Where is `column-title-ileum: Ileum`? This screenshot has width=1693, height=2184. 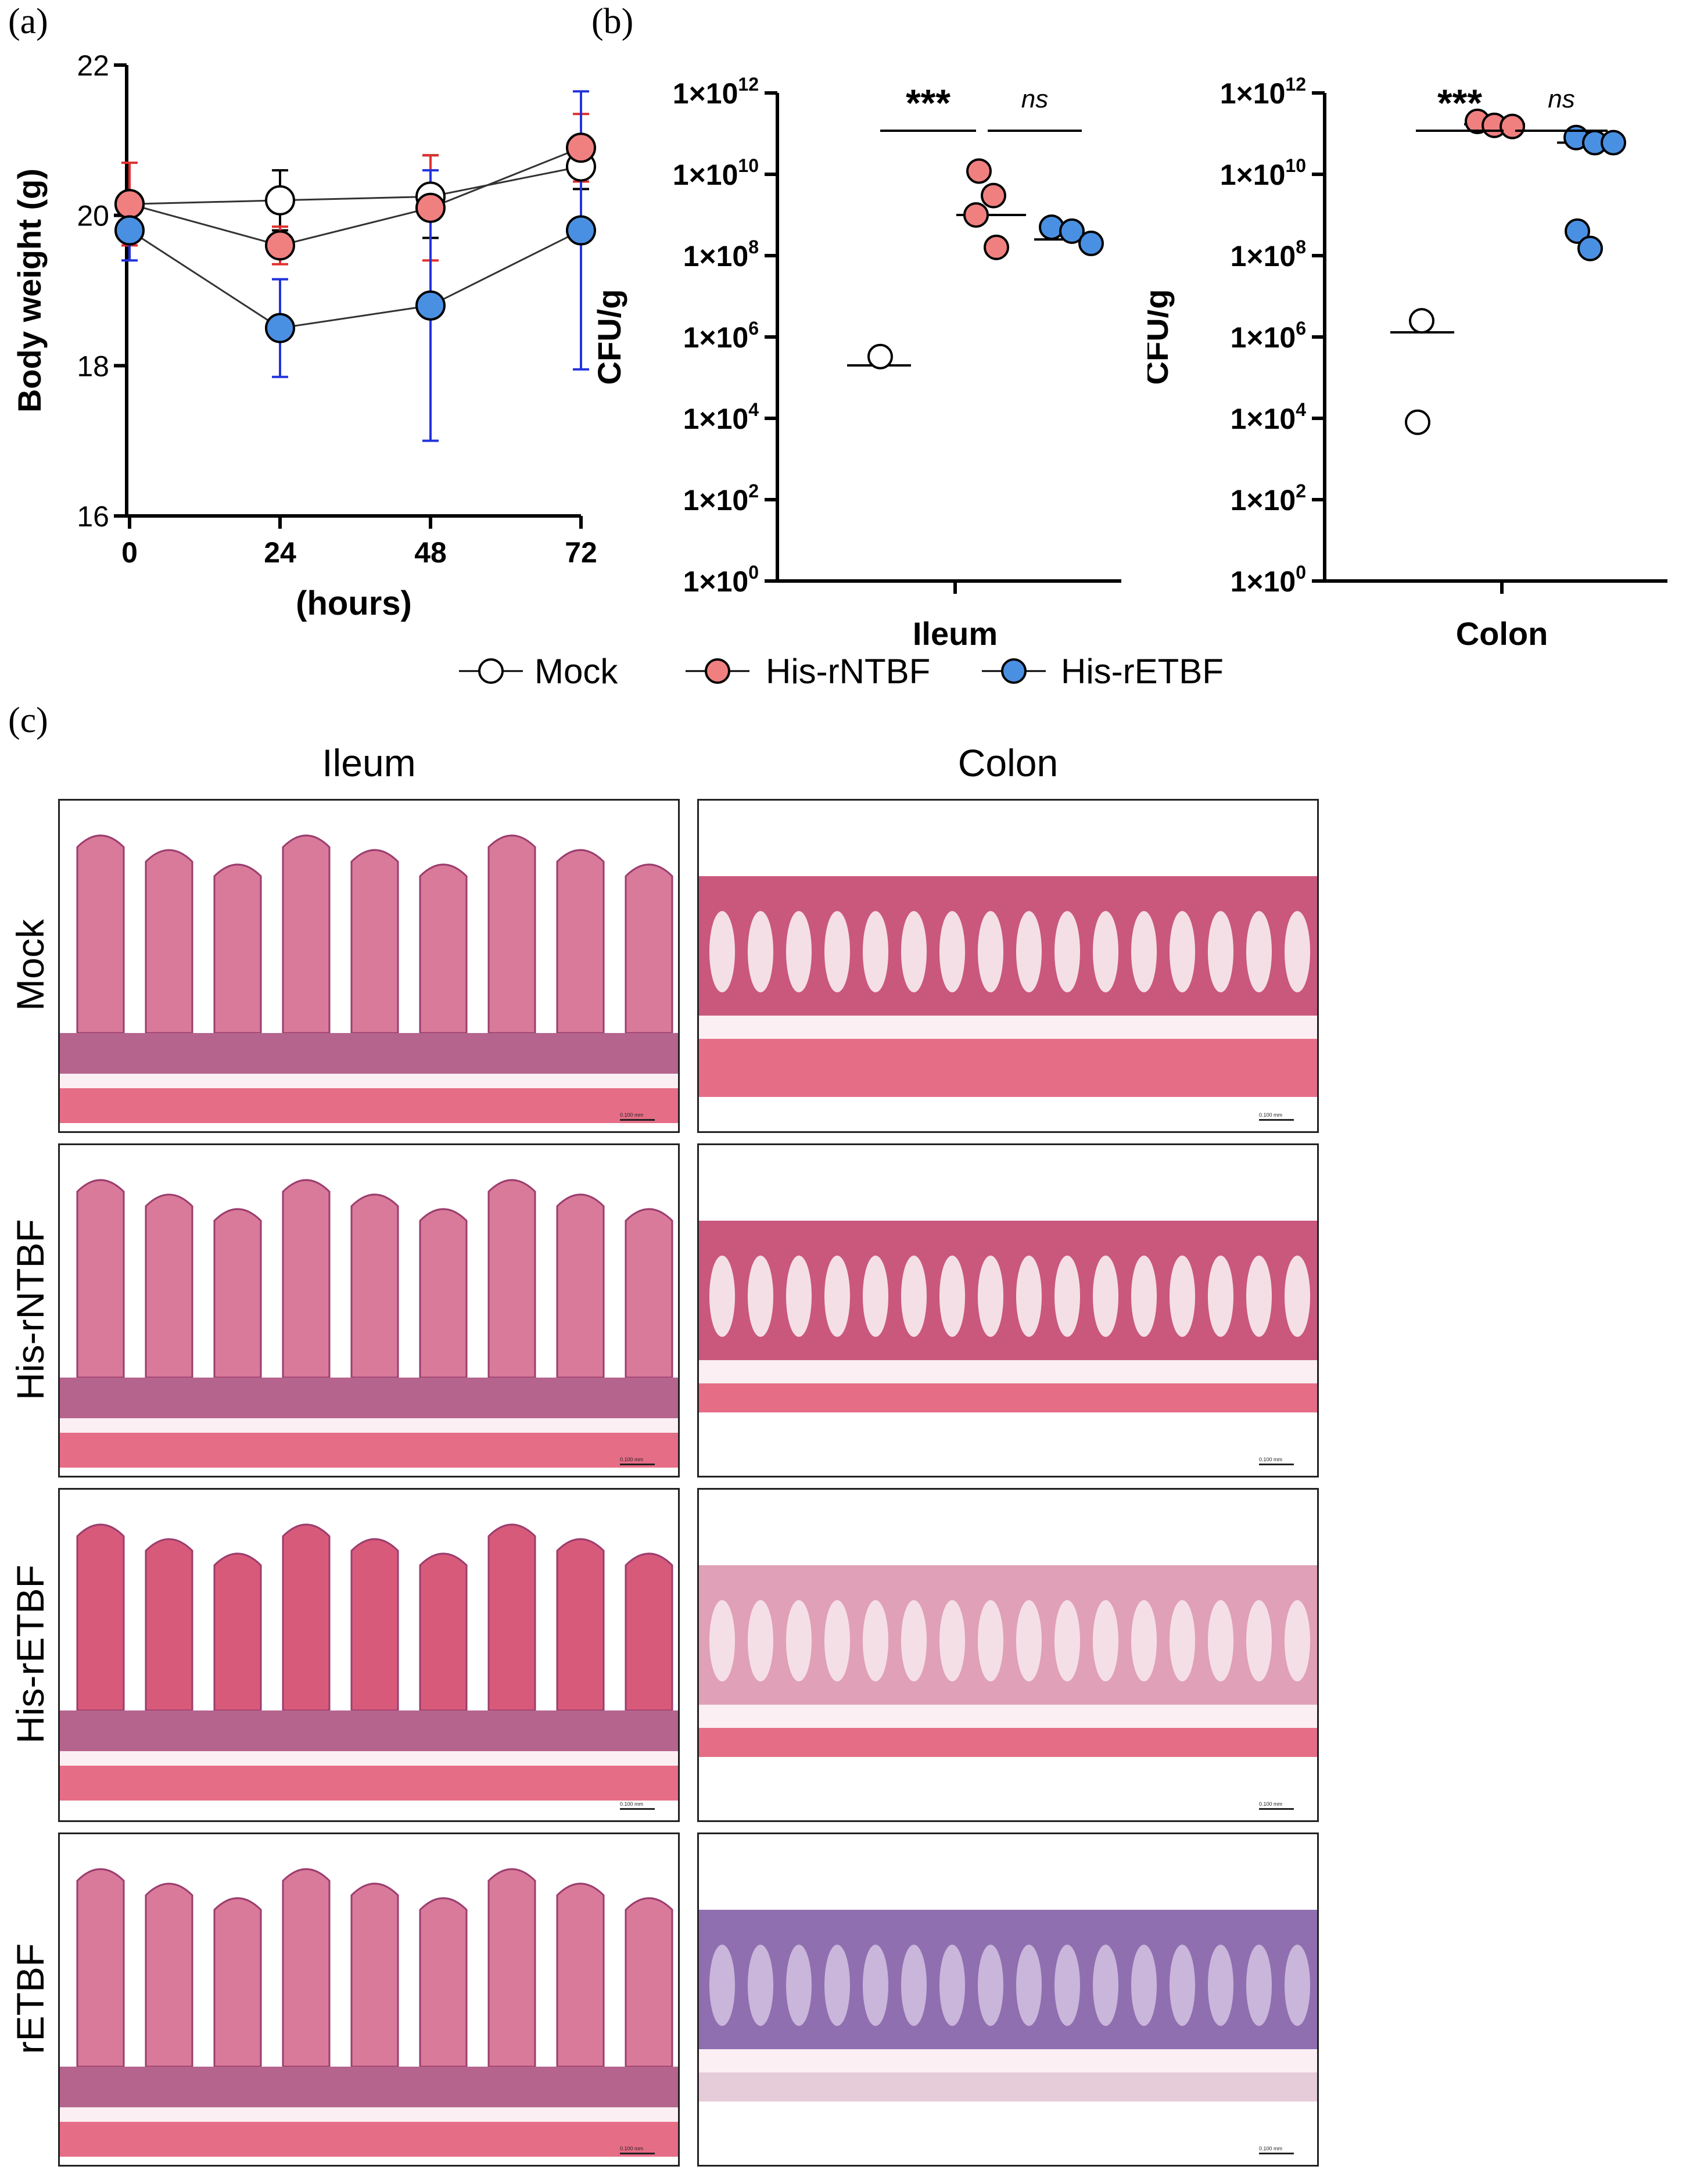
column-title-ileum: Ileum is located at coordinates (369, 763).